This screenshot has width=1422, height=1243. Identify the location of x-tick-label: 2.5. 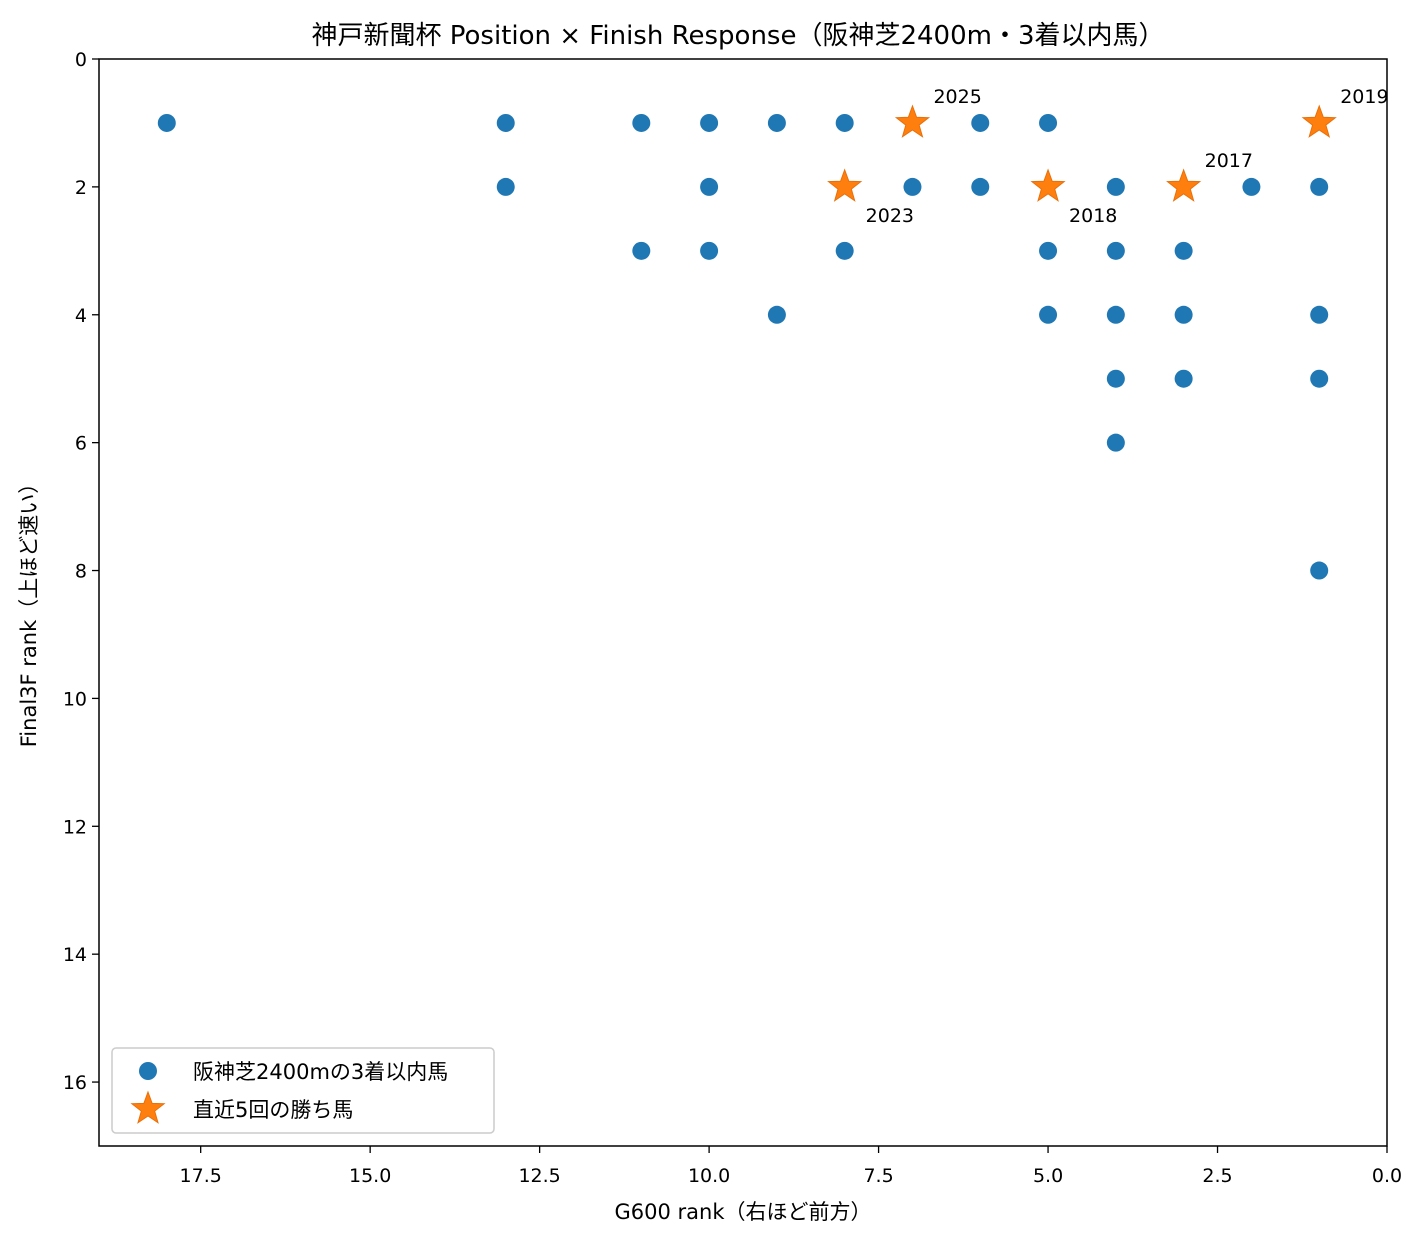
(1217, 1176).